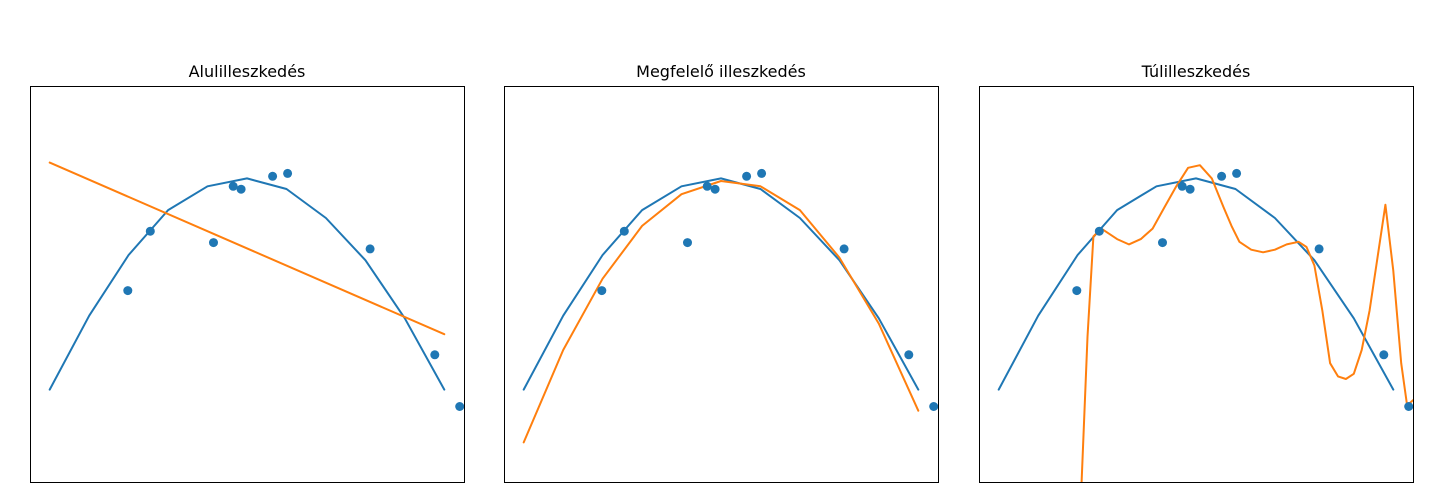  I want to click on panel-title: Alulilleszkedés, so click(247, 71).